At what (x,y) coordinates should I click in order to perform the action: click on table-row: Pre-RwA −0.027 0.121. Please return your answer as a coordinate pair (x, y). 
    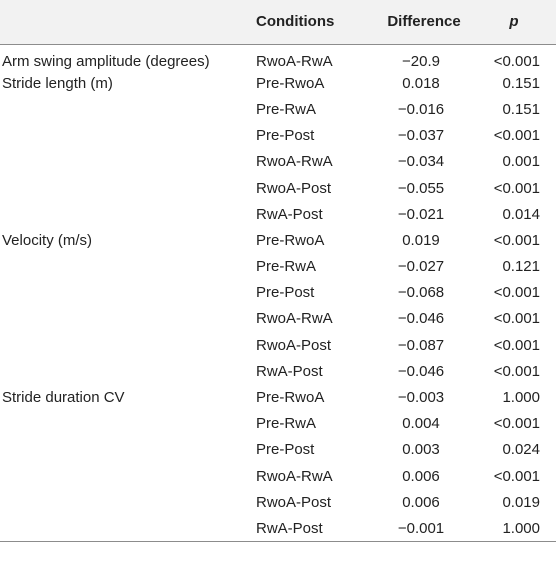
    Looking at the image, I should click on (278, 267).